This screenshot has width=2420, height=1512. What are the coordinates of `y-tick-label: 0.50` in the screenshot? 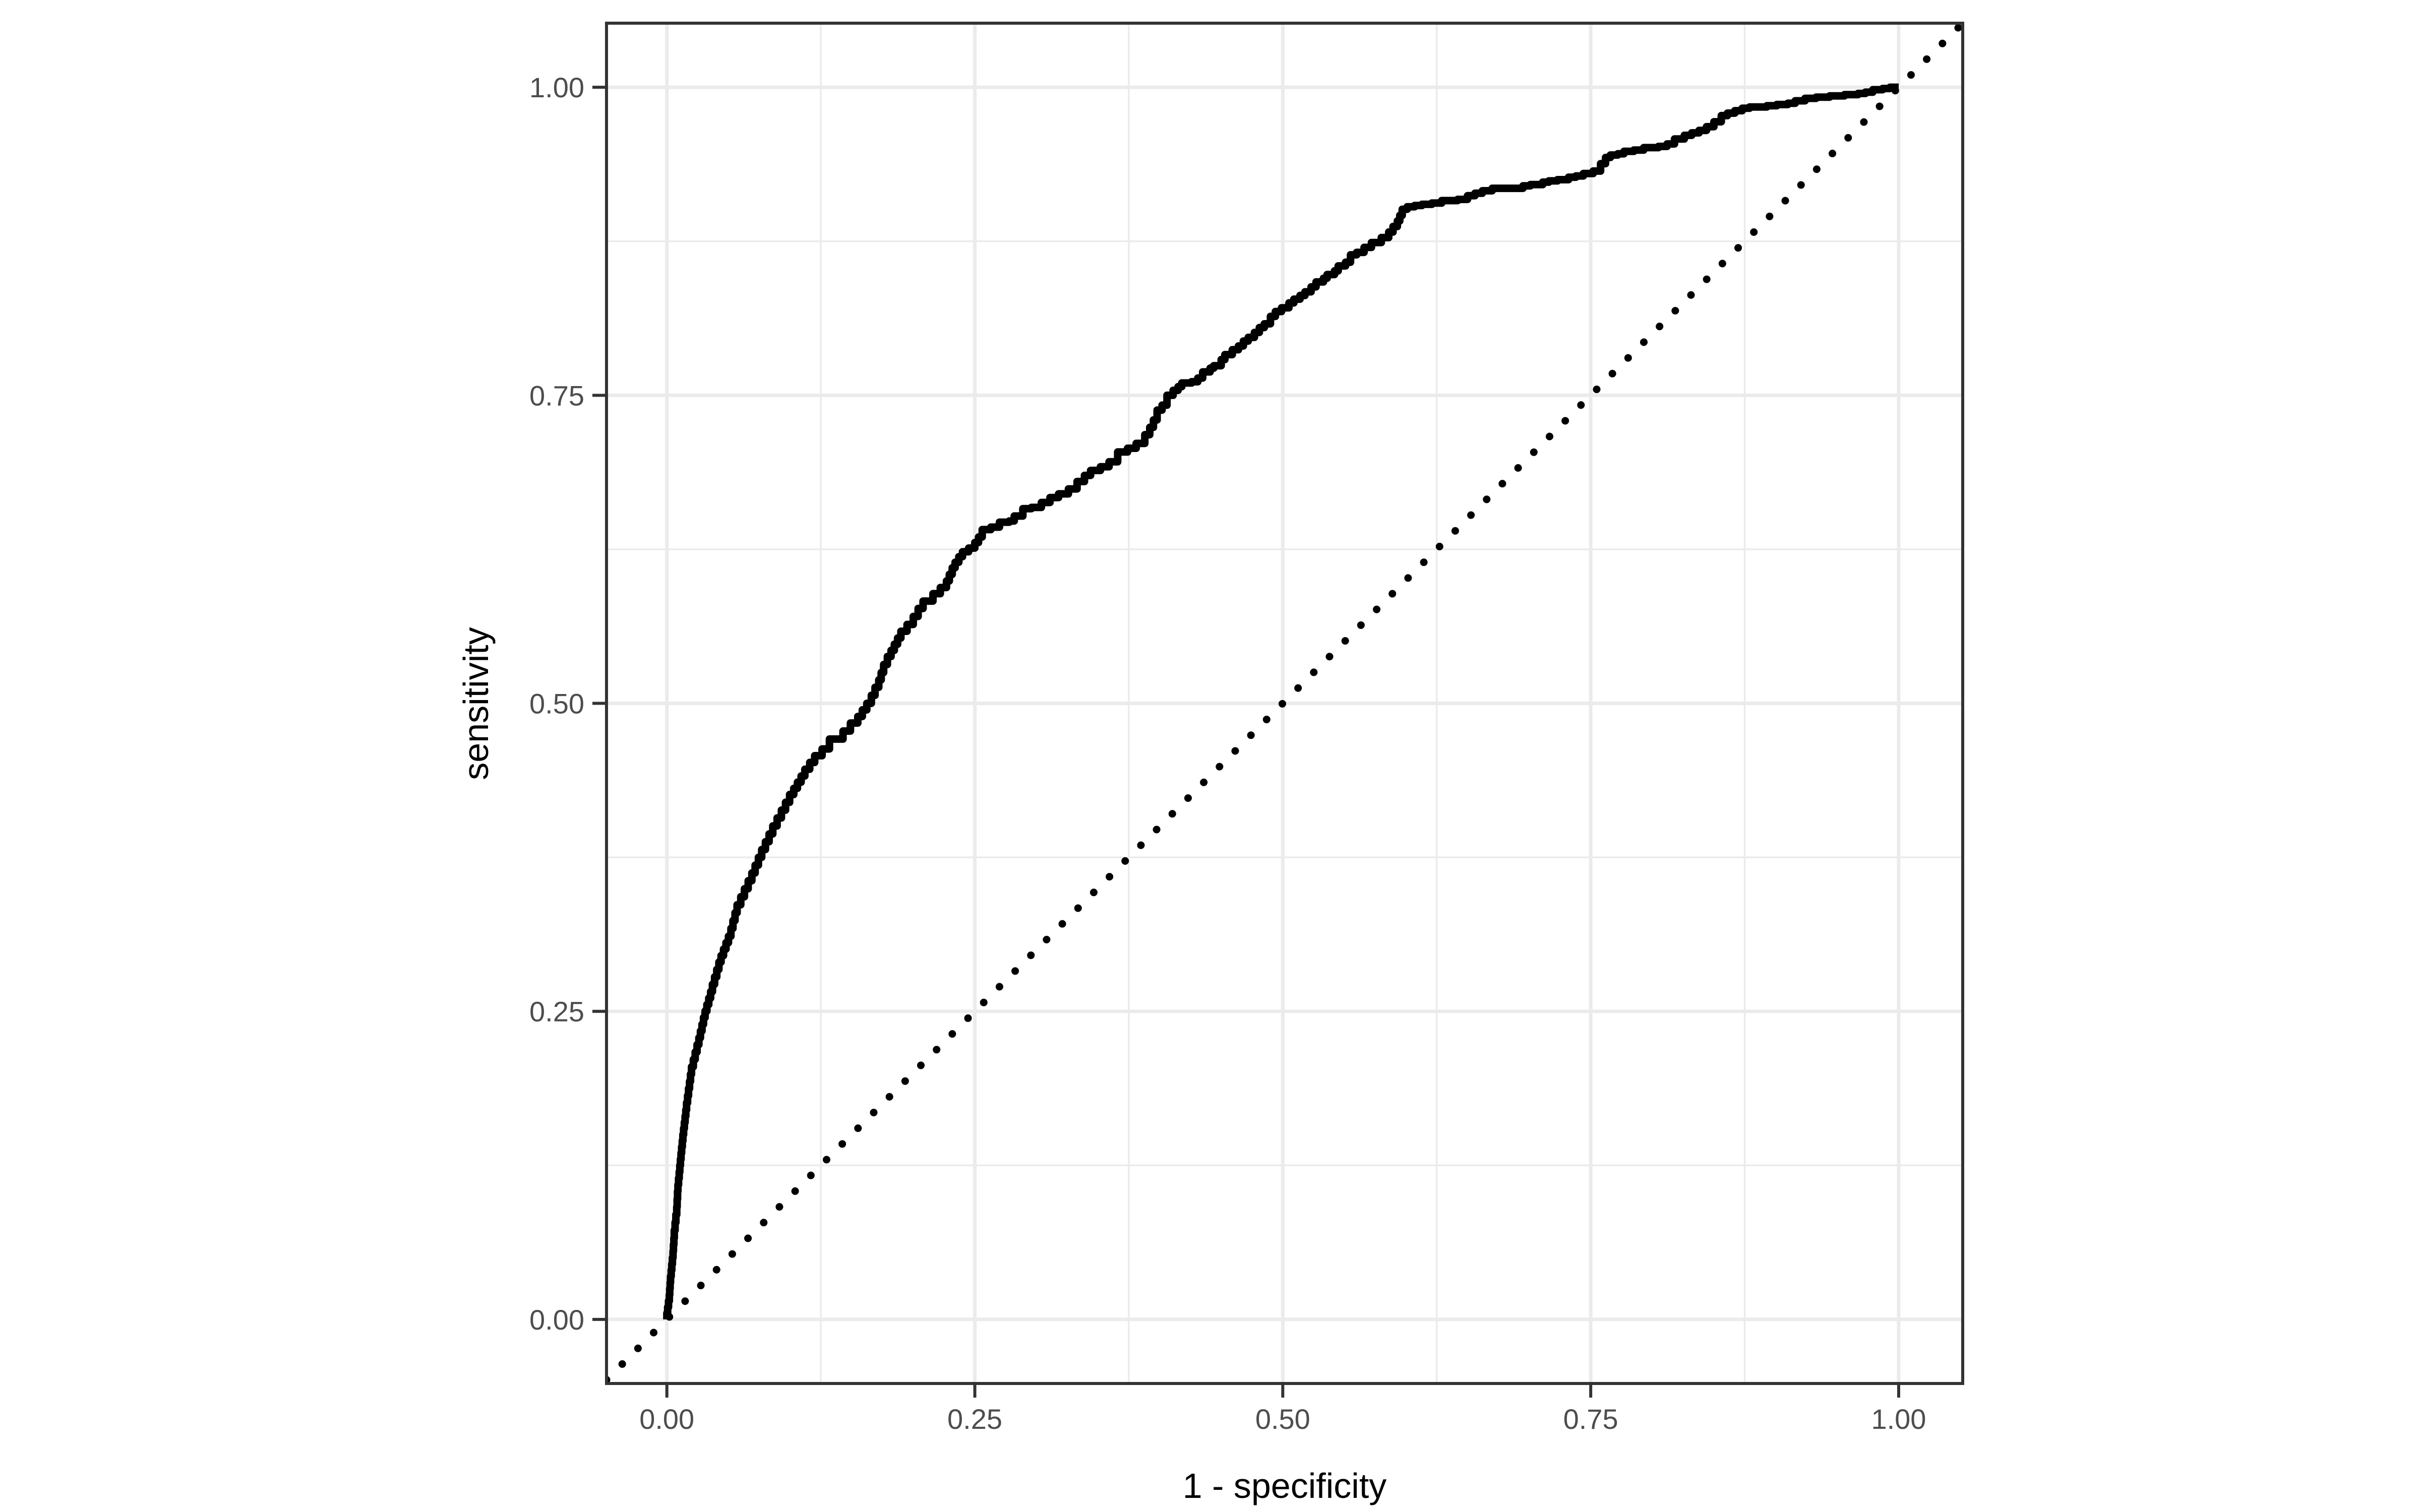 It's located at (556, 704).